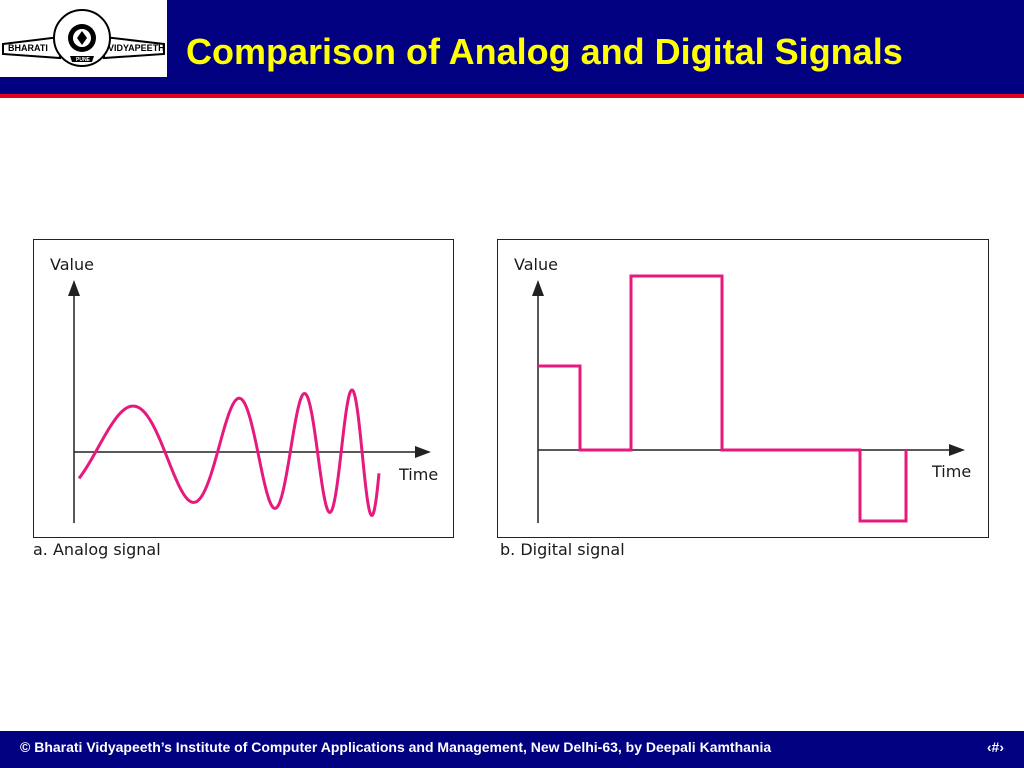  What do you see at coordinates (74, 288) in the screenshot?
I see `analog-y-arrow-icon` at bounding box center [74, 288].